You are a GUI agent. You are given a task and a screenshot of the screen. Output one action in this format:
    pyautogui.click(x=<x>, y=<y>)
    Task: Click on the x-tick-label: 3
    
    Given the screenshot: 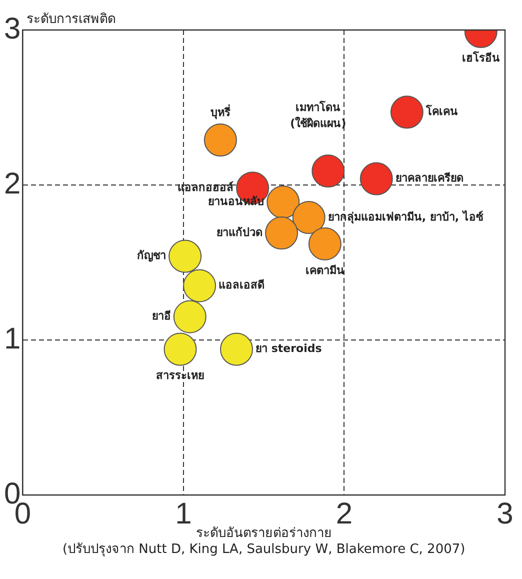 What is the action you would take?
    pyautogui.click(x=505, y=513)
    